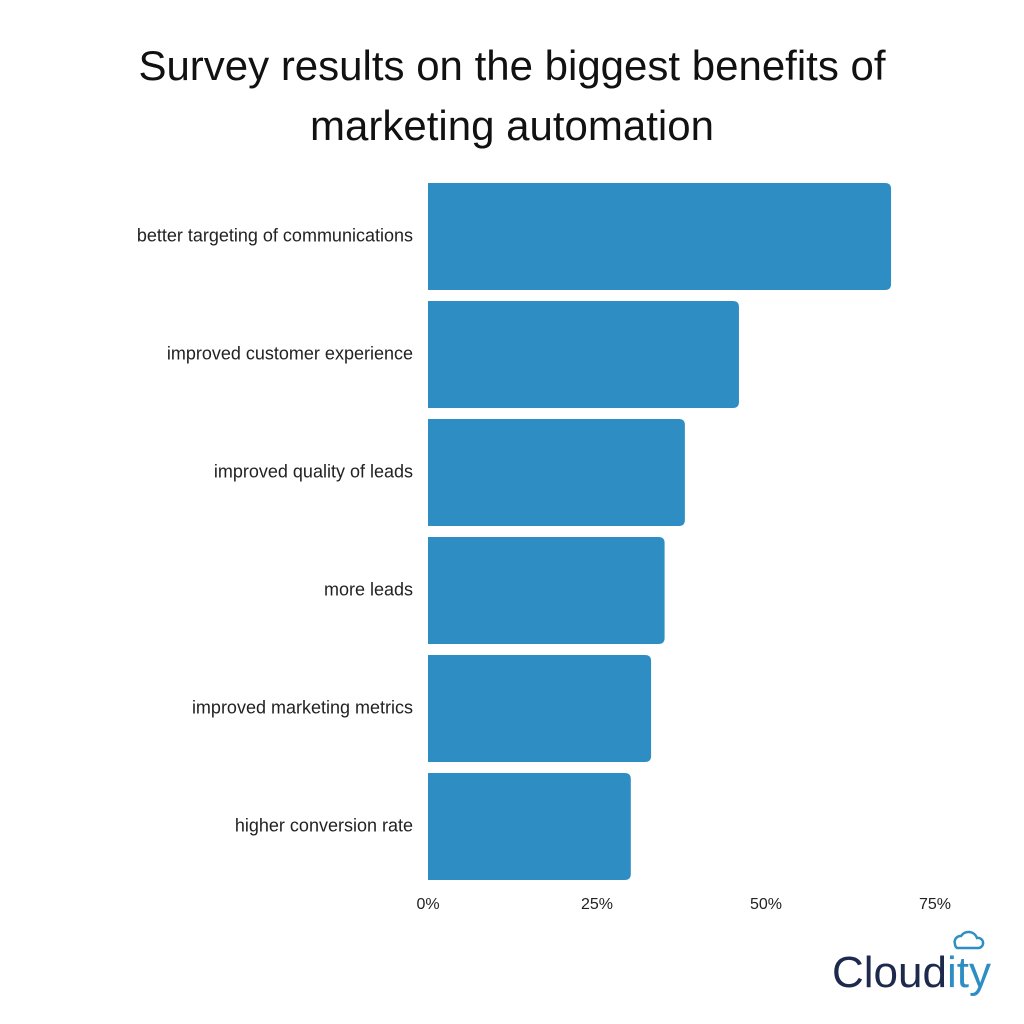 Image resolution: width=1024 pixels, height=1024 pixels. I want to click on y-tick-label: improved marketing metrics, so click(302, 707).